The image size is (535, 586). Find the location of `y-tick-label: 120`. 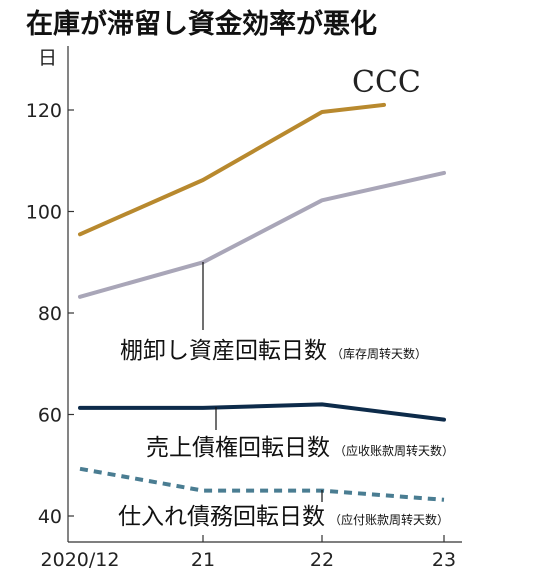

y-tick-label: 120 is located at coordinates (44, 111).